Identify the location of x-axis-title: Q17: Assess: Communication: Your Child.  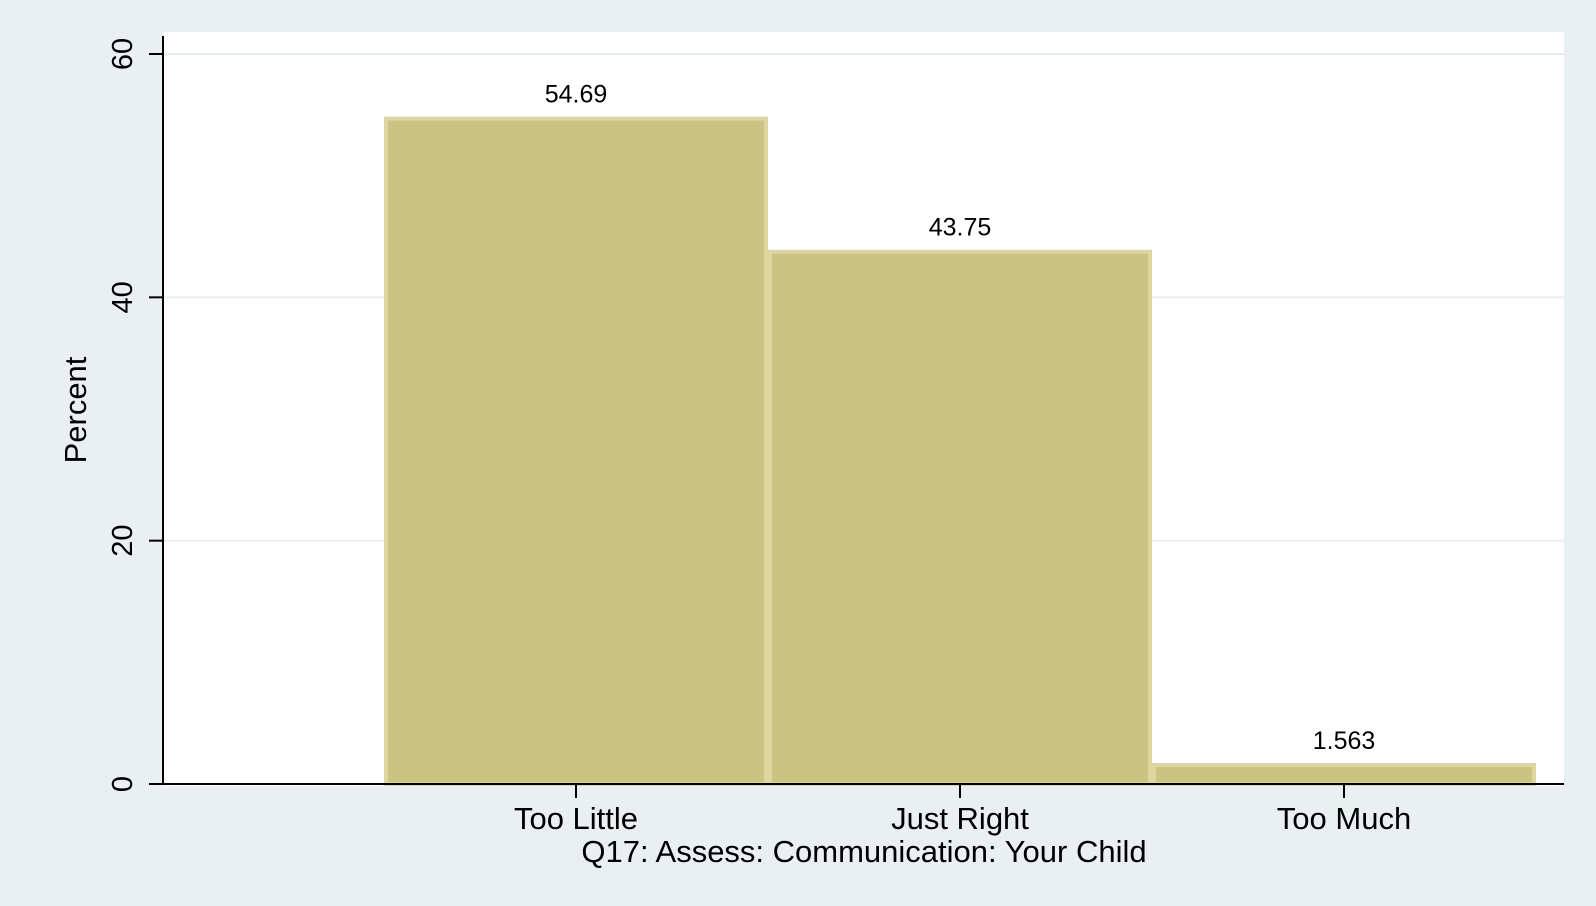
(863, 851).